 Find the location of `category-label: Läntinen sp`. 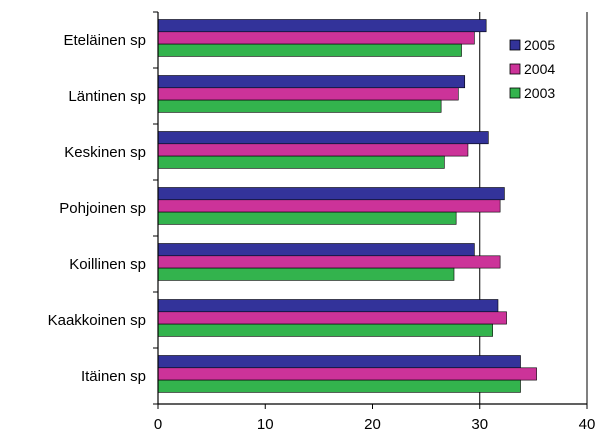

category-label: Läntinen sp is located at coordinates (107, 96).